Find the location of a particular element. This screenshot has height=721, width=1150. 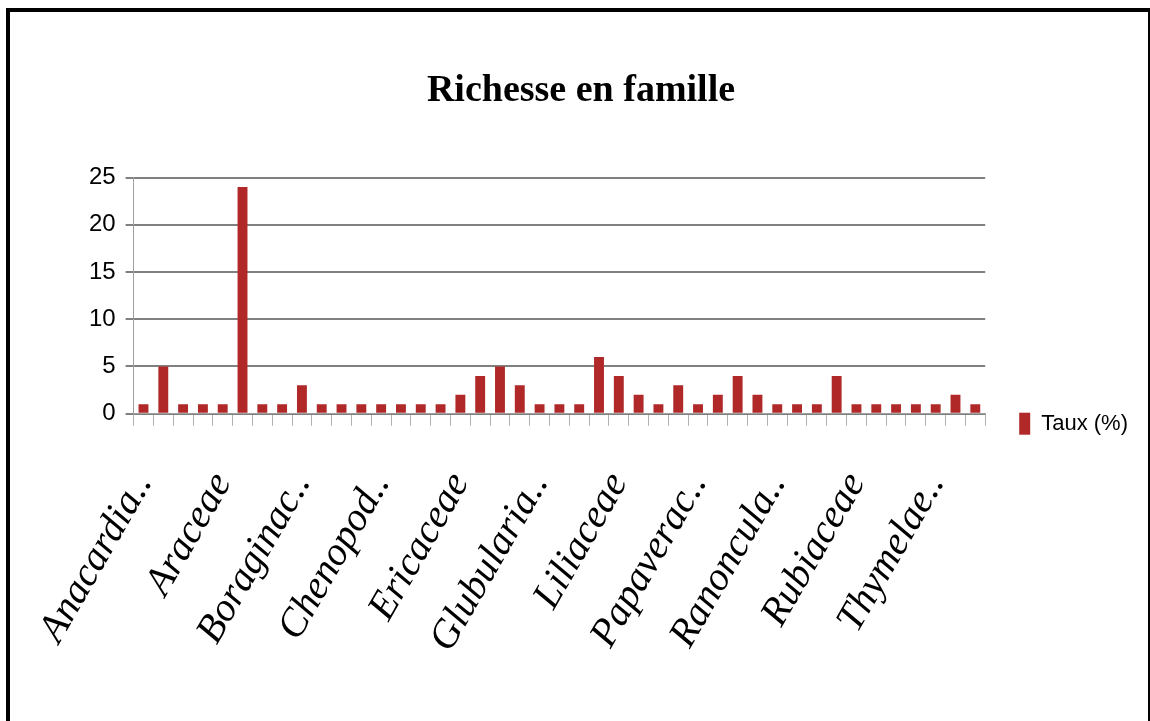

y-tick-label: 10 is located at coordinates (102, 317).